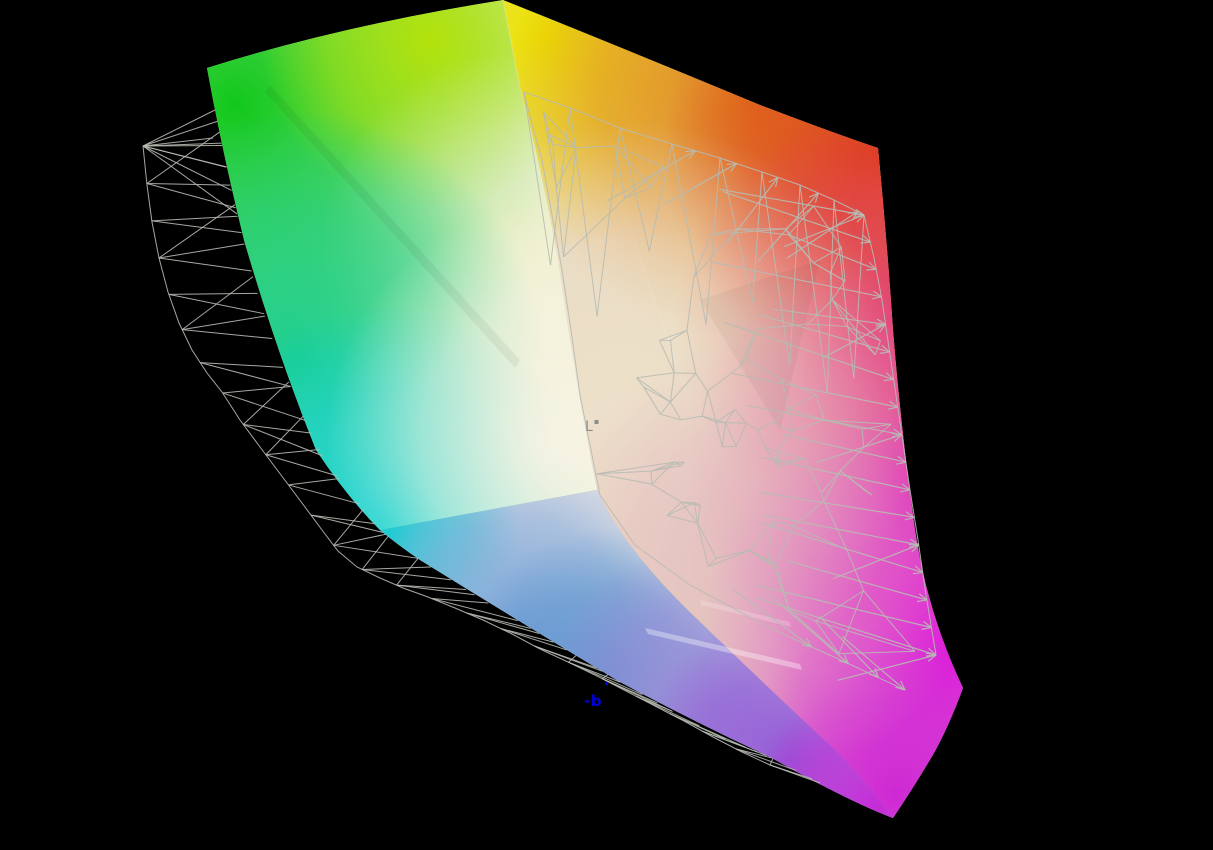 The width and height of the screenshot is (1213, 850). Describe the element at coordinates (593, 701) in the screenshot. I see `b-axis-label: -b` at that location.